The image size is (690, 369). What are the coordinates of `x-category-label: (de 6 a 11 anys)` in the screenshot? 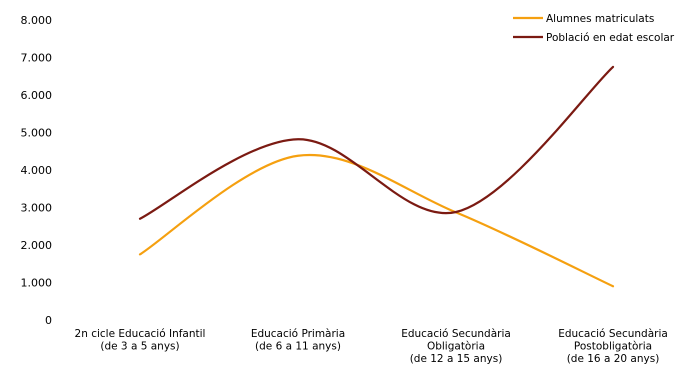 It's located at (298, 347).